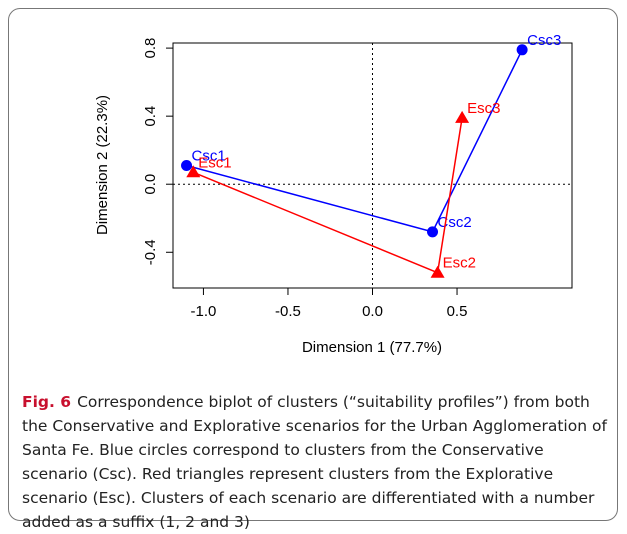  Describe the element at coordinates (102, 165) in the screenshot. I see `y-axis-label: Dimension 2 (22.3%)` at that location.